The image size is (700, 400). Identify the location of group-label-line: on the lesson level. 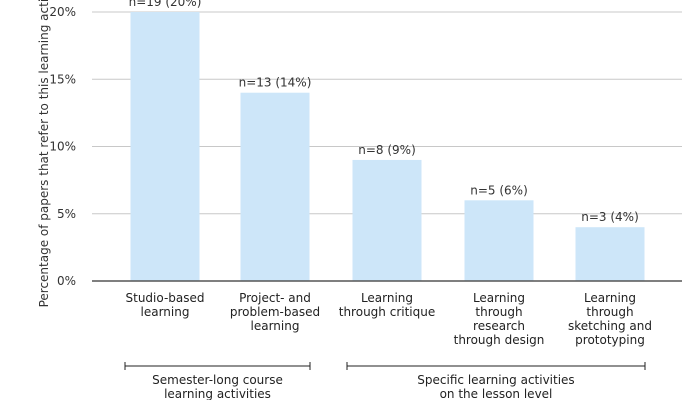
(496, 393).